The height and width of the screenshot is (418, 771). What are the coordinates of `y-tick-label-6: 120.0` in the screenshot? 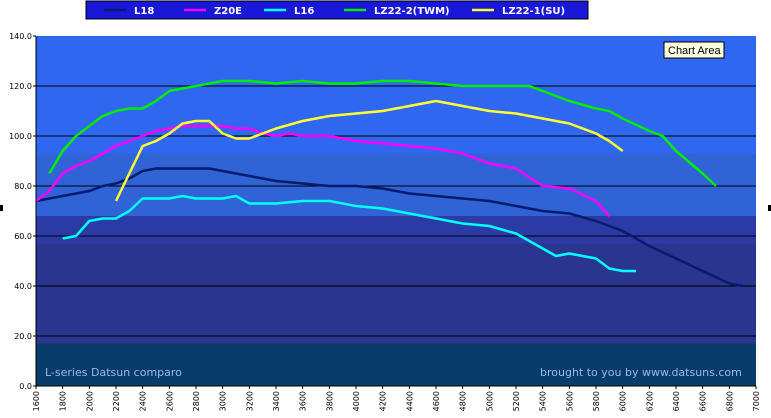 It's located at (20, 86).